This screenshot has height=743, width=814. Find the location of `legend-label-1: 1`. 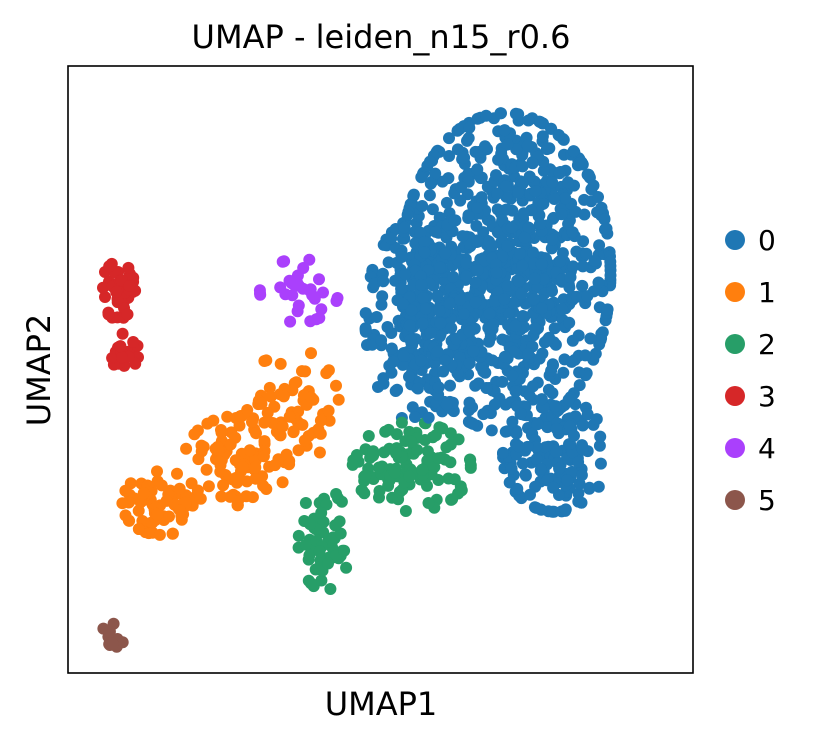

legend-label-1: 1 is located at coordinates (767, 292).